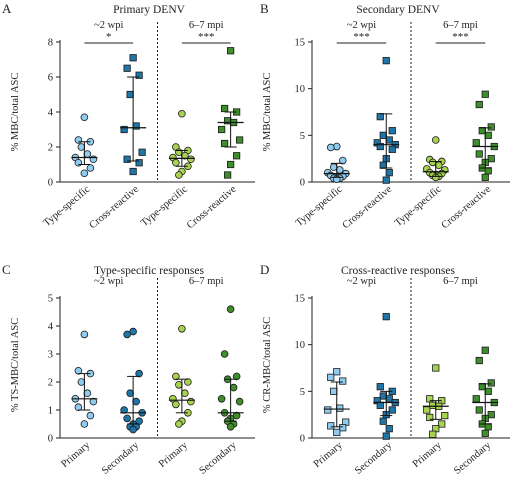  I want to click on x-tick-label: Cross-reactive, so click(115, 208).